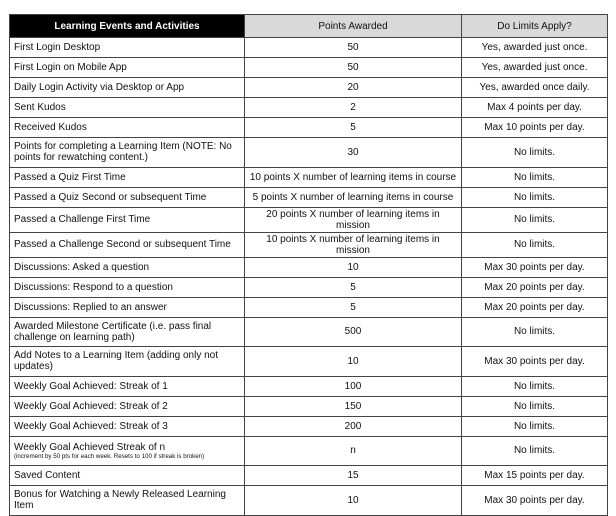 The width and height of the screenshot is (616, 516). Describe the element at coordinates (70, 67) in the screenshot. I see `activity-cell-text: First Login on Mobile App` at that location.